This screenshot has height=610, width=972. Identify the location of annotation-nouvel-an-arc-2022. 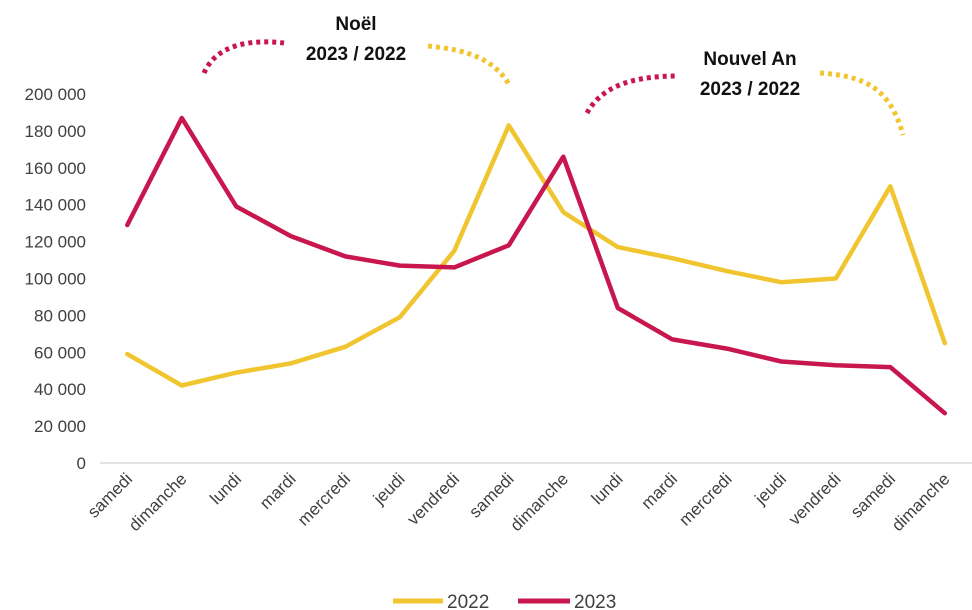
(862, 103).